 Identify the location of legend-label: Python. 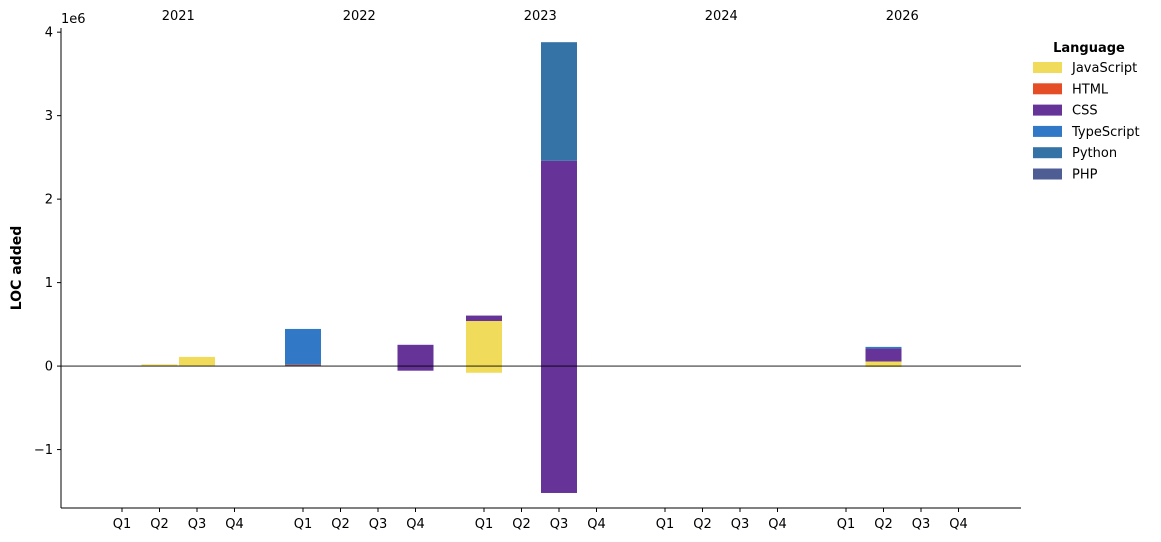
(1094, 153).